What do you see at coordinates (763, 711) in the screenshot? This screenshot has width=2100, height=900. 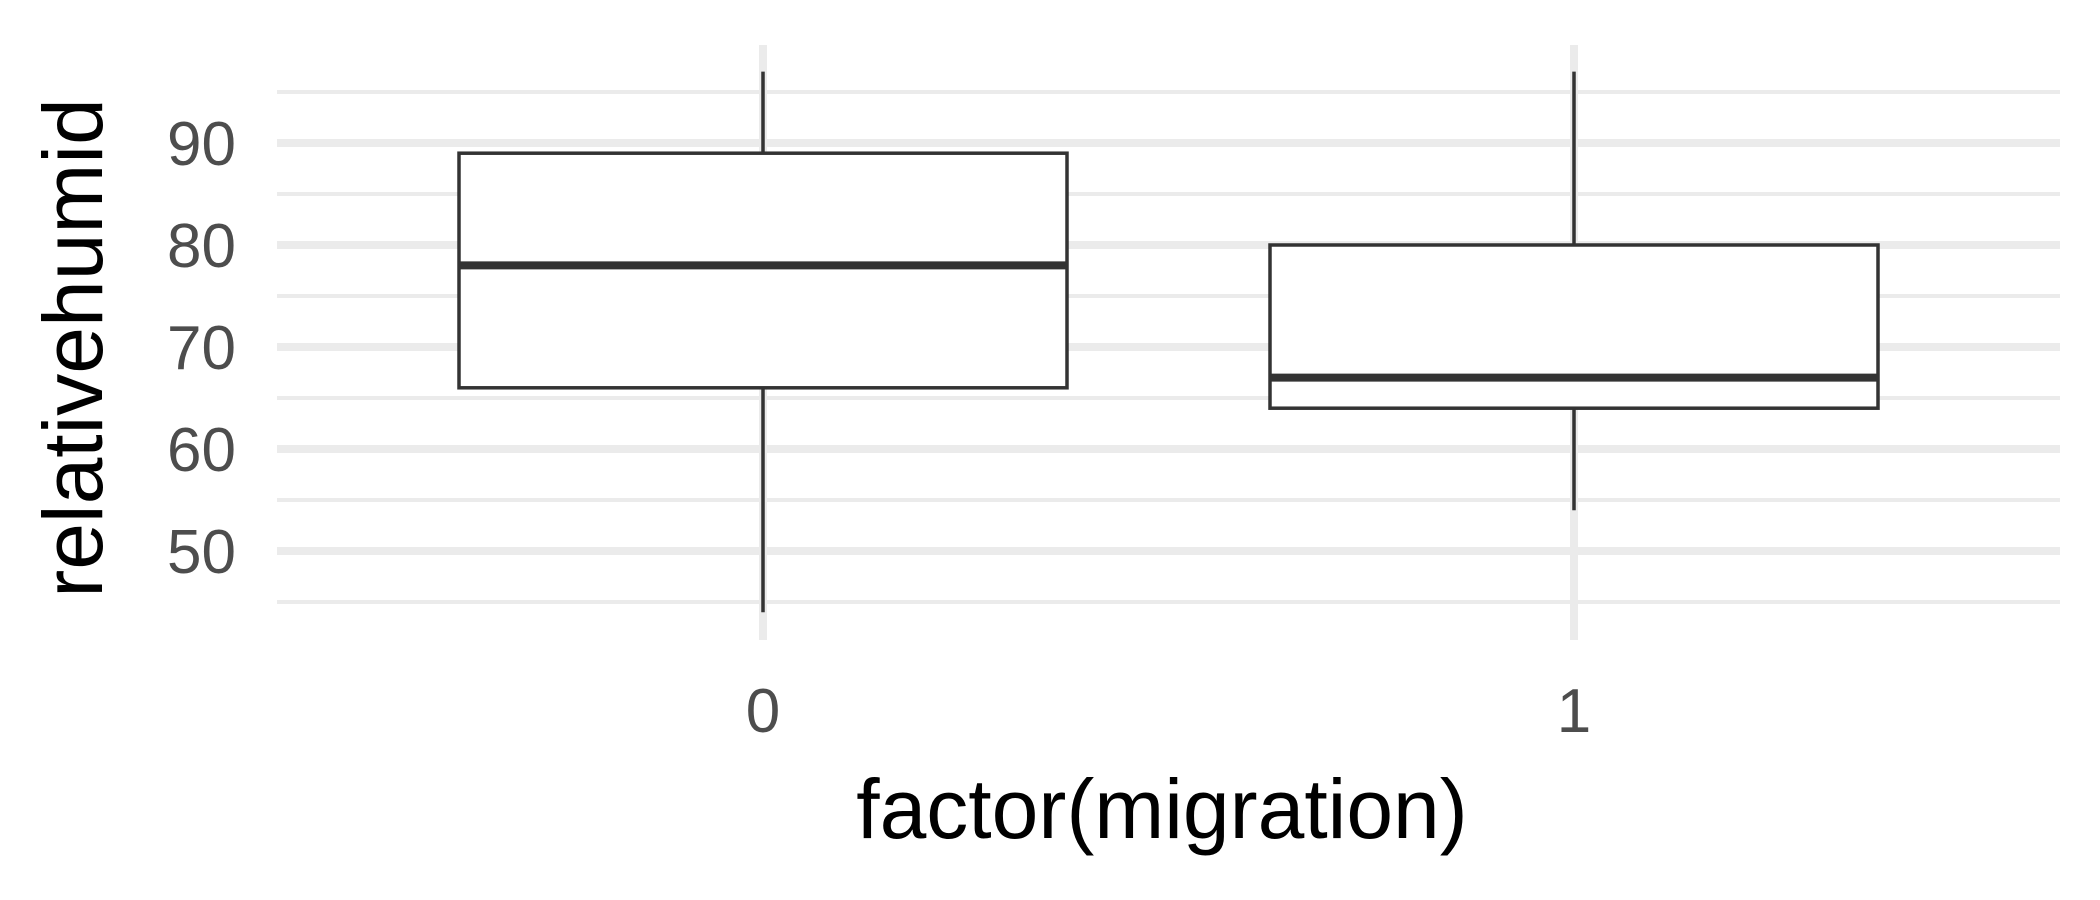 I see `x-tick-label: 0` at bounding box center [763, 711].